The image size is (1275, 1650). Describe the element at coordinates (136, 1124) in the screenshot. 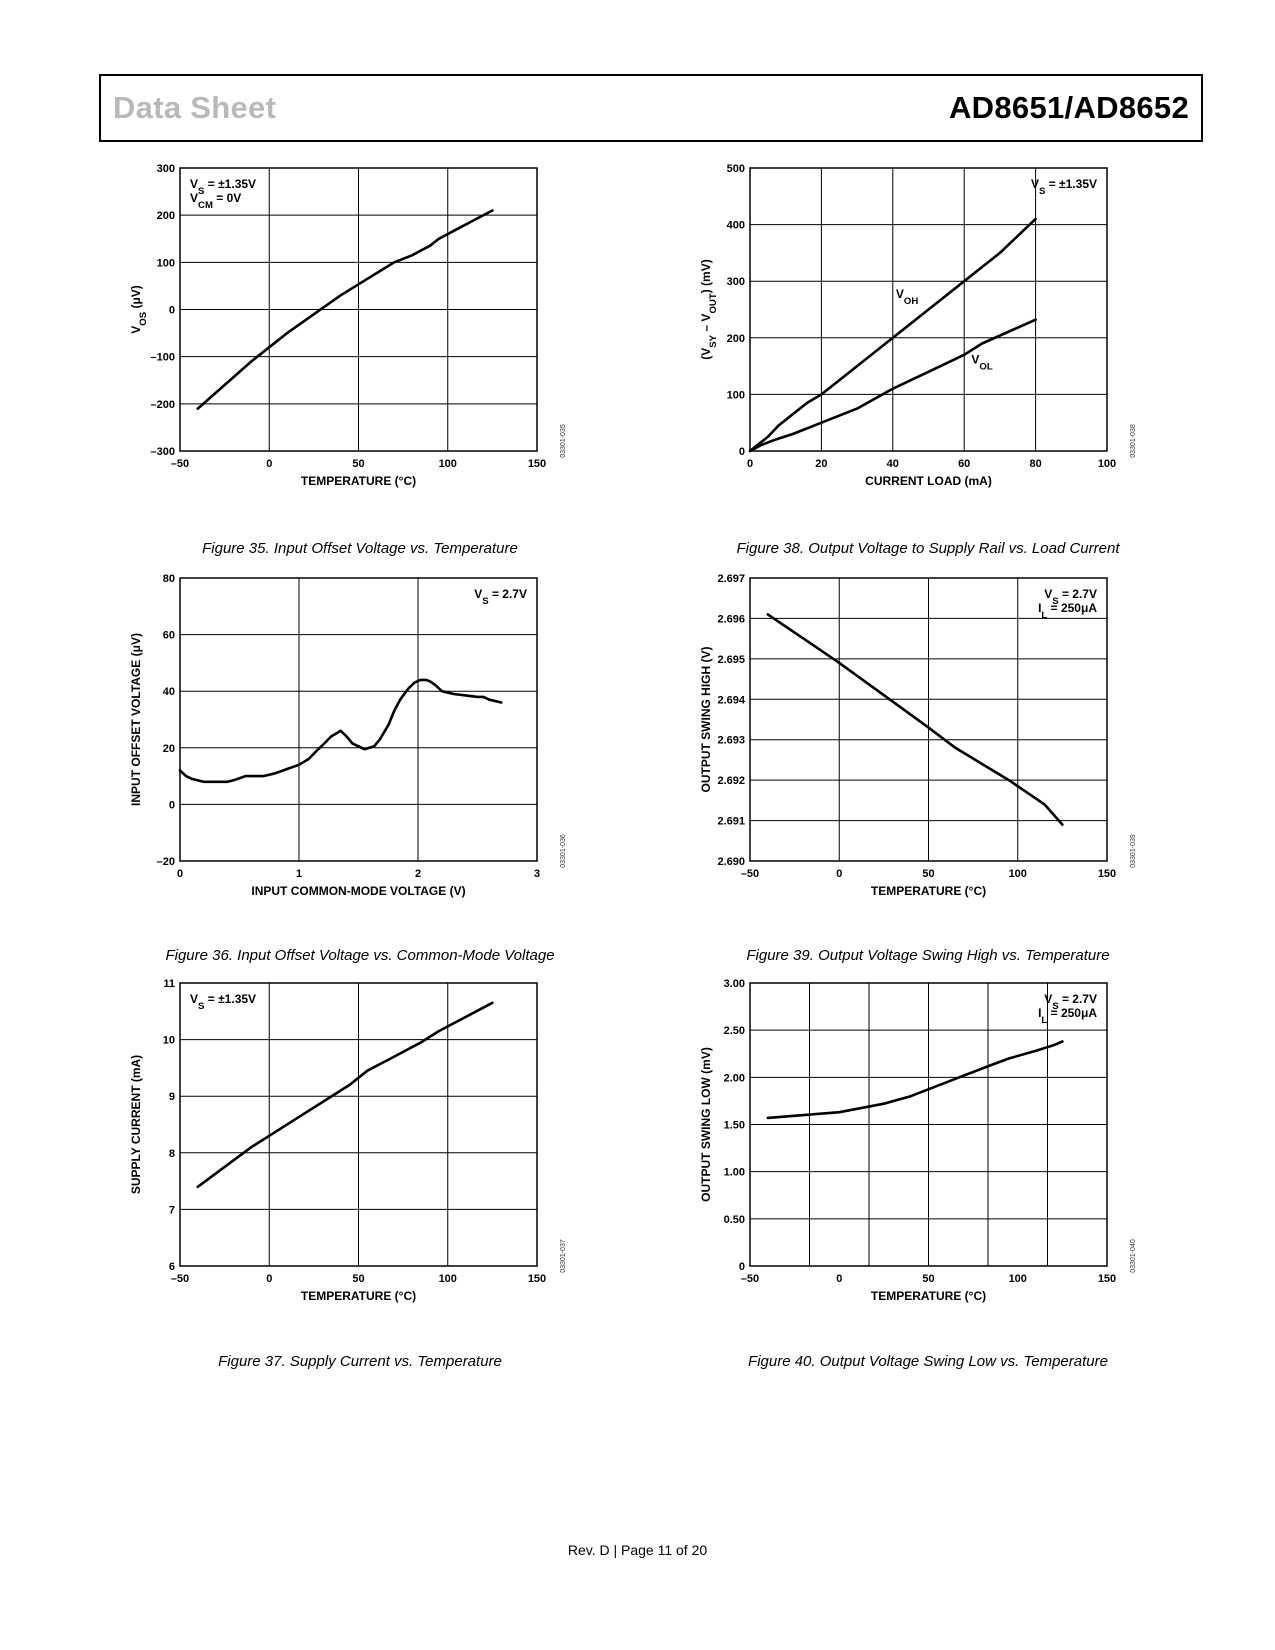

I see `y-axis-label: SUPPLY CURRENT (mA)` at that location.